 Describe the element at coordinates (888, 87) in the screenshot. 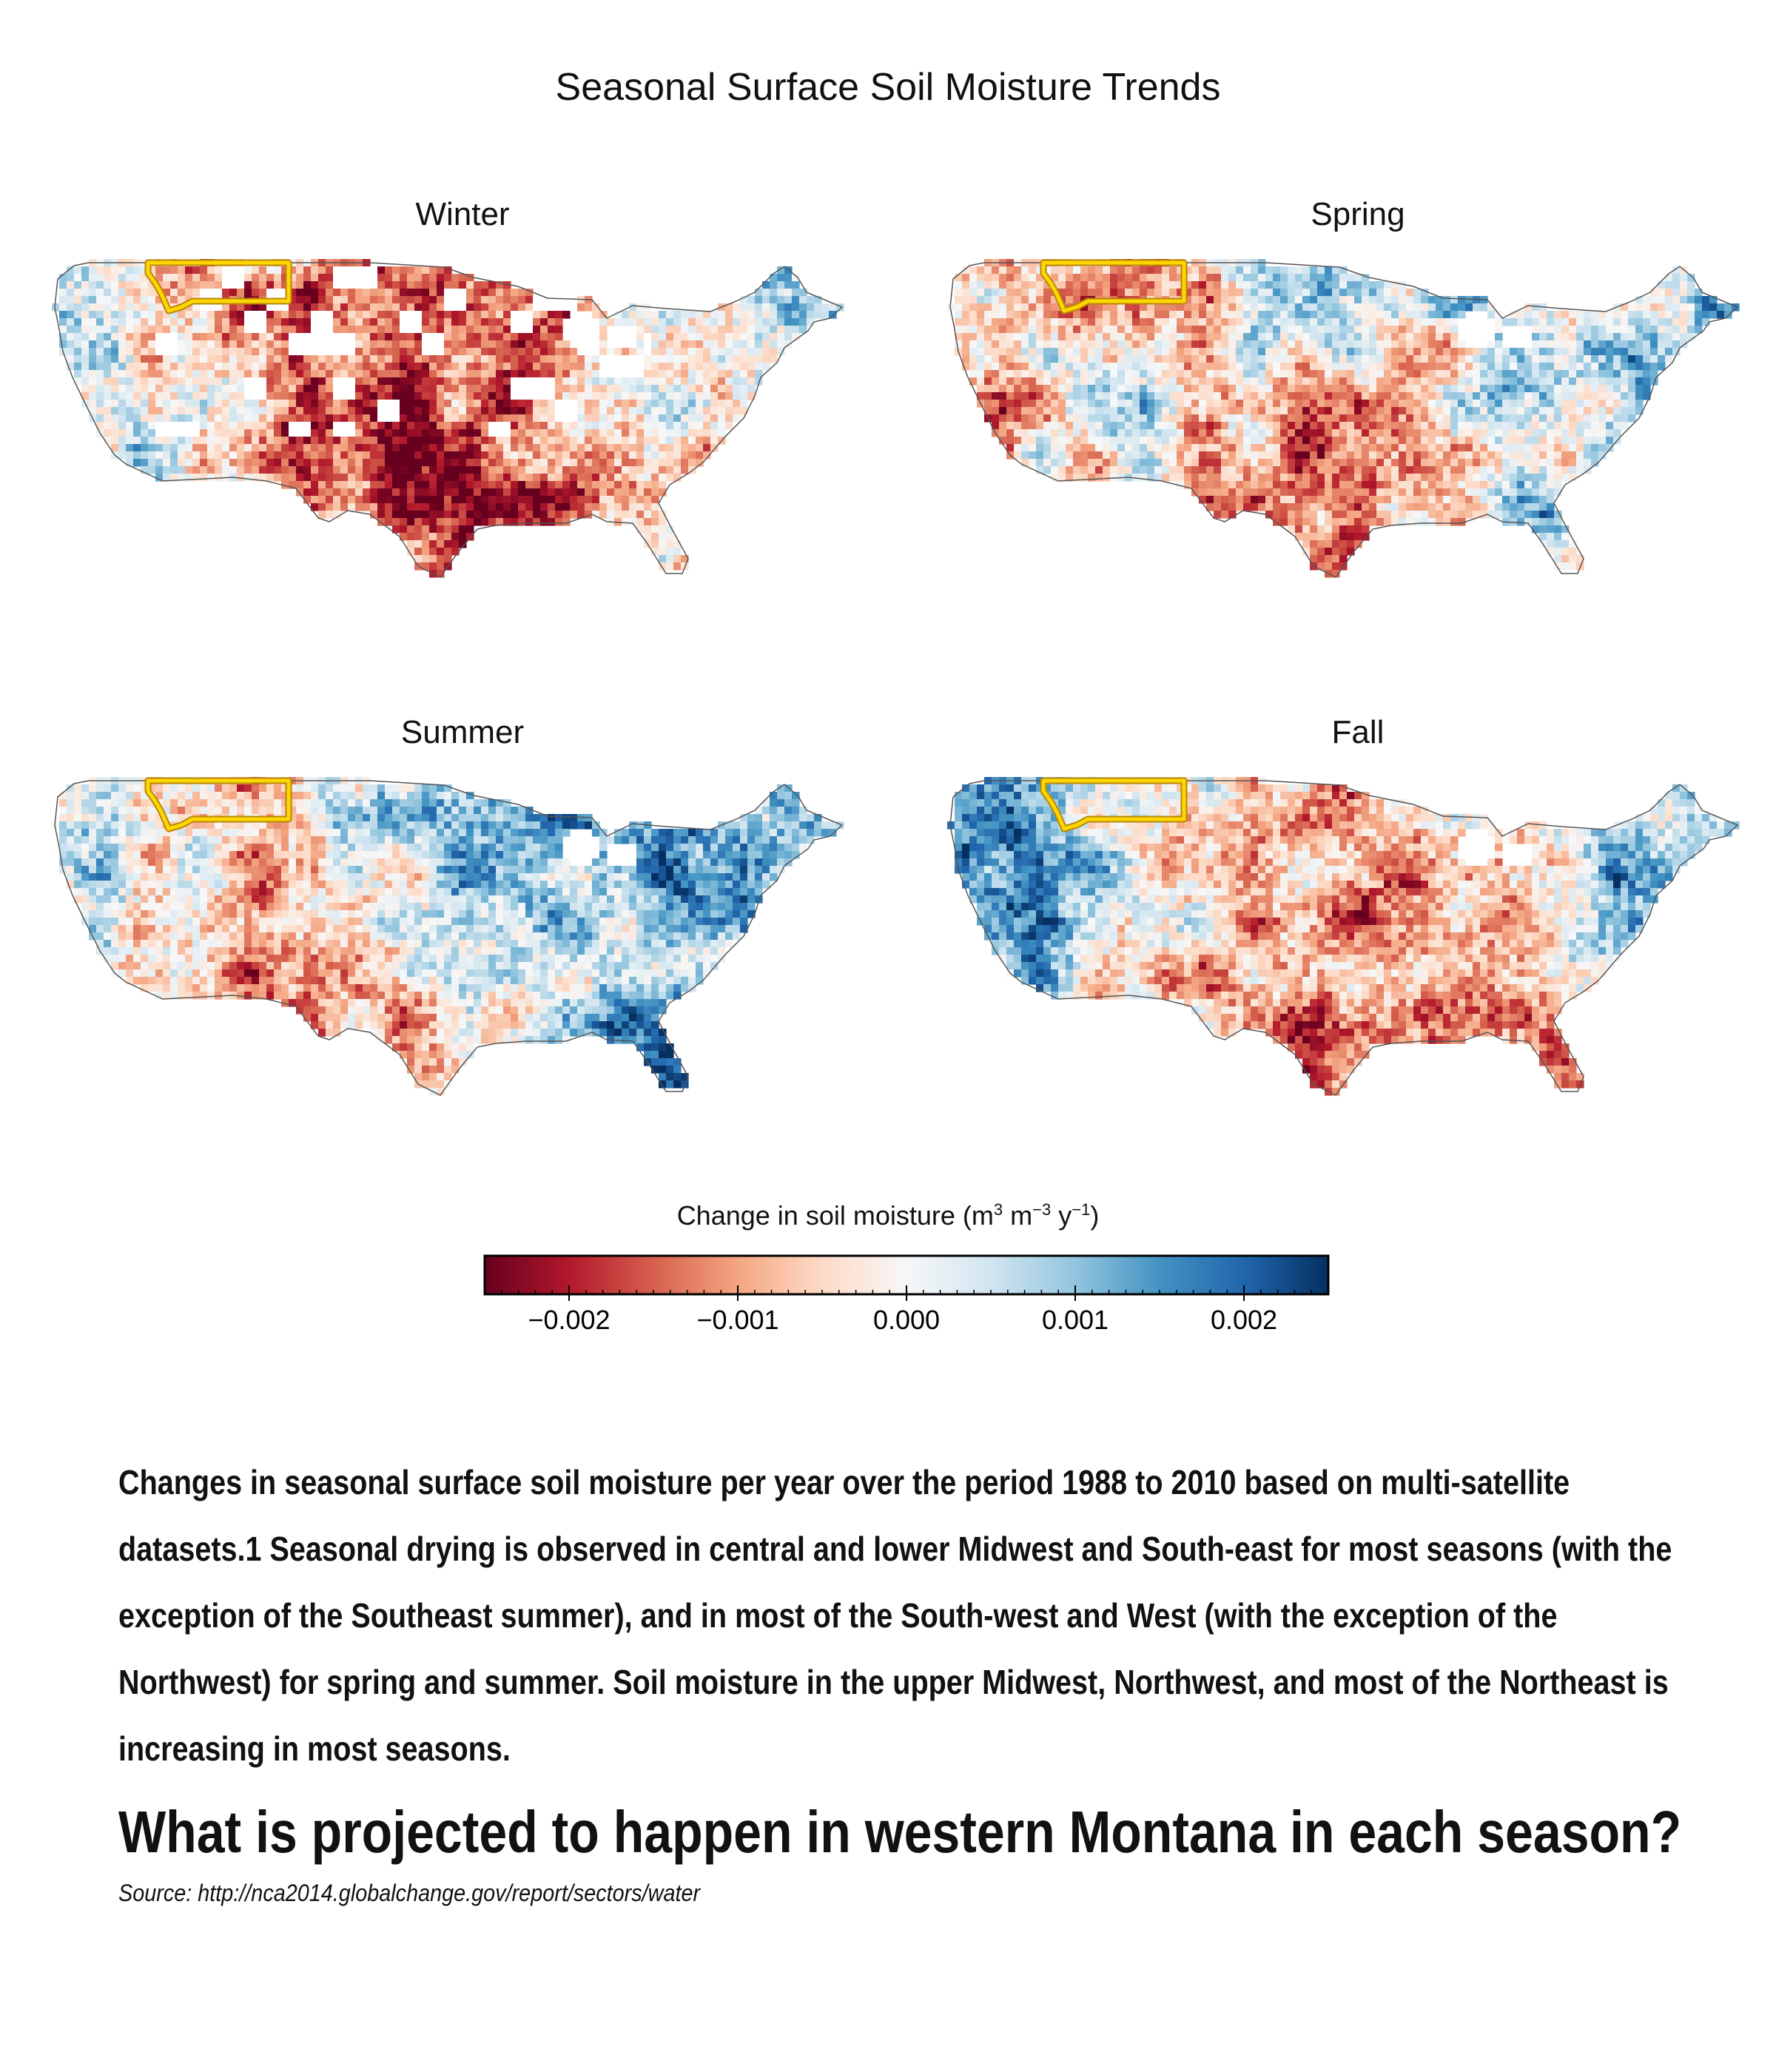

I see `main-title: Seasonal Surface Soil Moisture Trends` at that location.